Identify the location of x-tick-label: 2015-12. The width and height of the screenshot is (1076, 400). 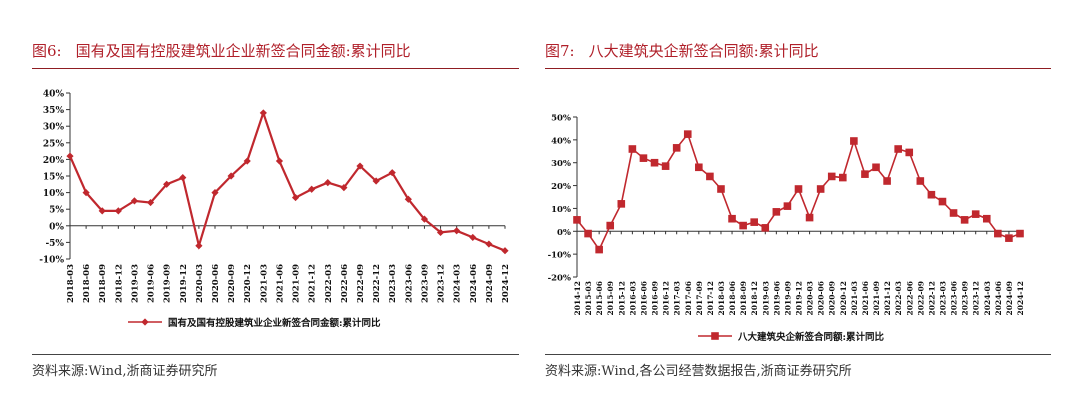
(621, 298).